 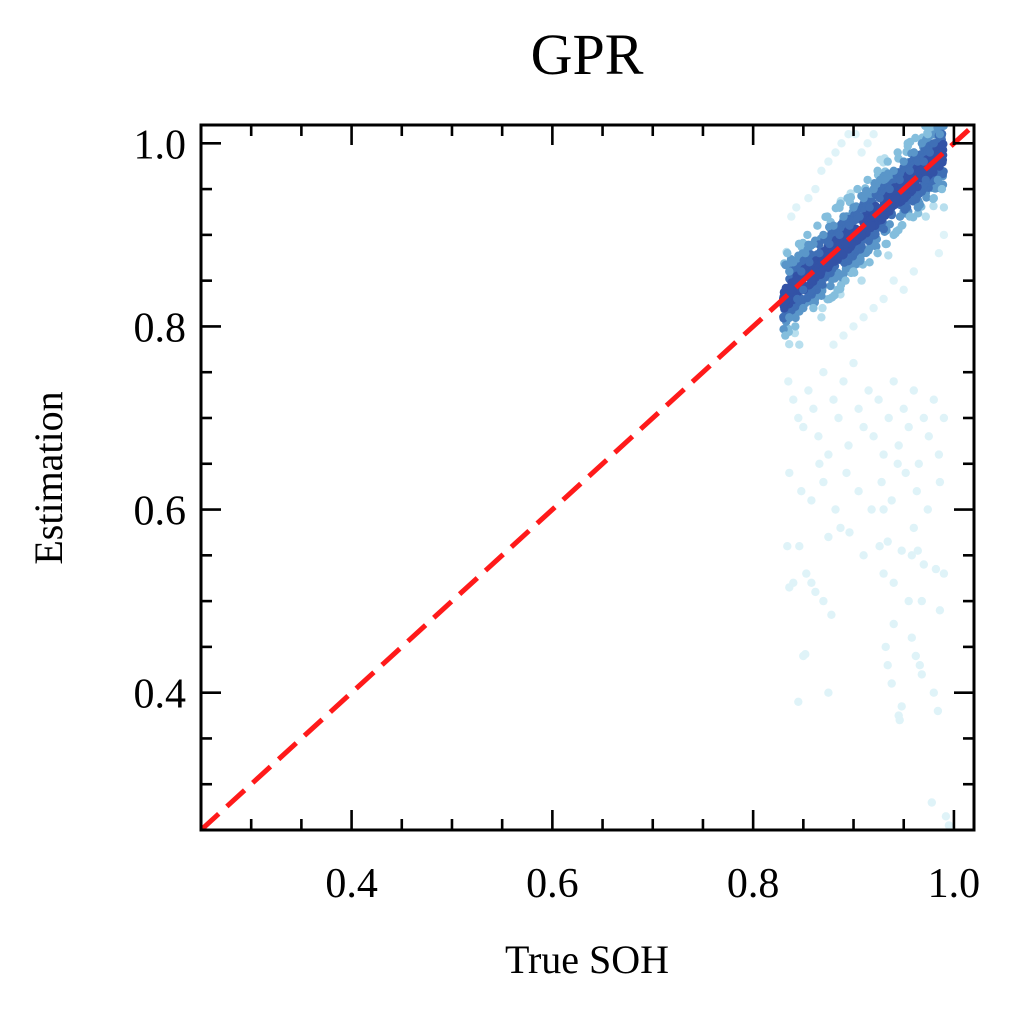 I want to click on x-tick-label: 1.0, so click(x=954, y=884).